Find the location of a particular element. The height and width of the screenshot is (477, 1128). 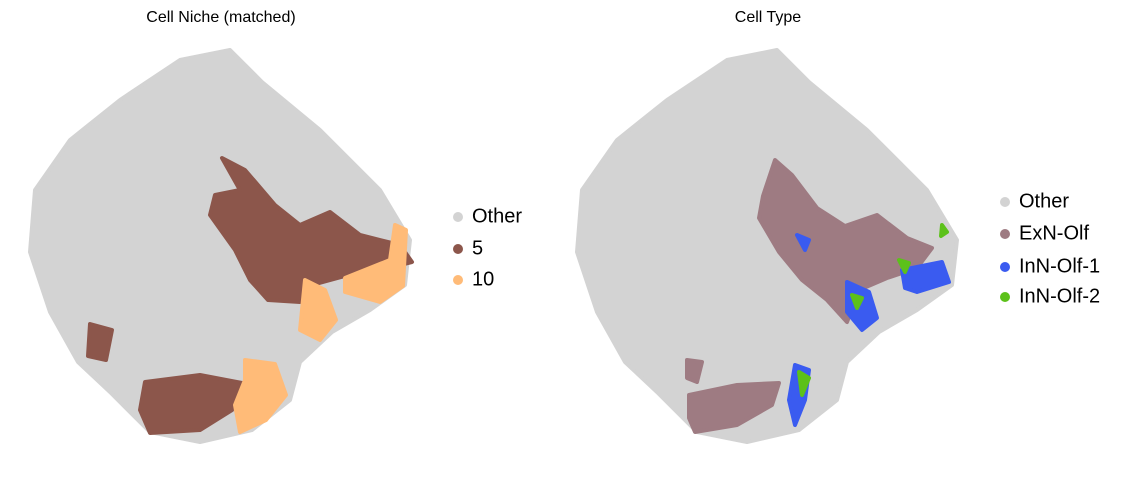

legend-label: 5 is located at coordinates (477, 248).